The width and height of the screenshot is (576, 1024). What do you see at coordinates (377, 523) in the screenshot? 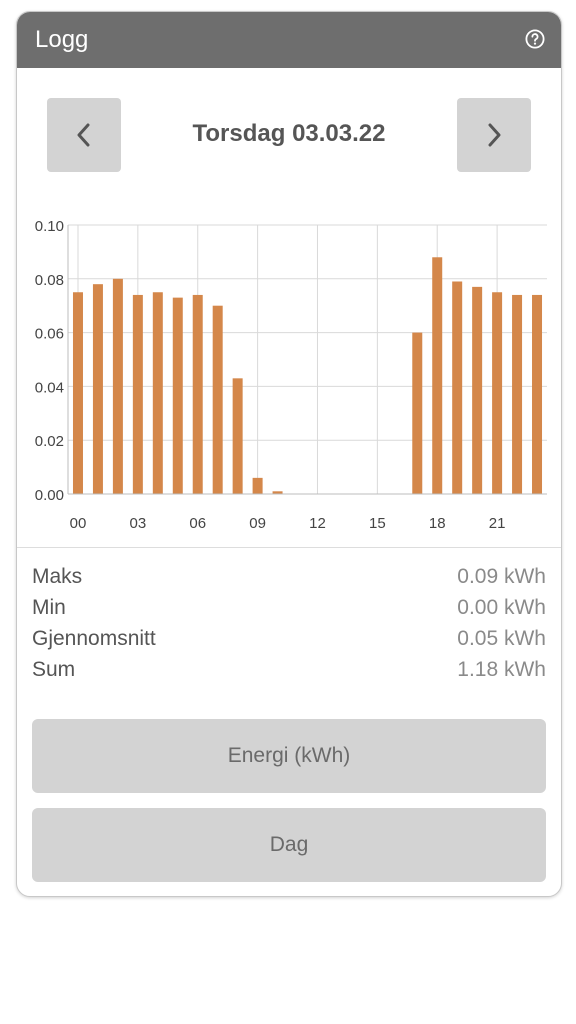
I see `x-tick-label: 15` at bounding box center [377, 523].